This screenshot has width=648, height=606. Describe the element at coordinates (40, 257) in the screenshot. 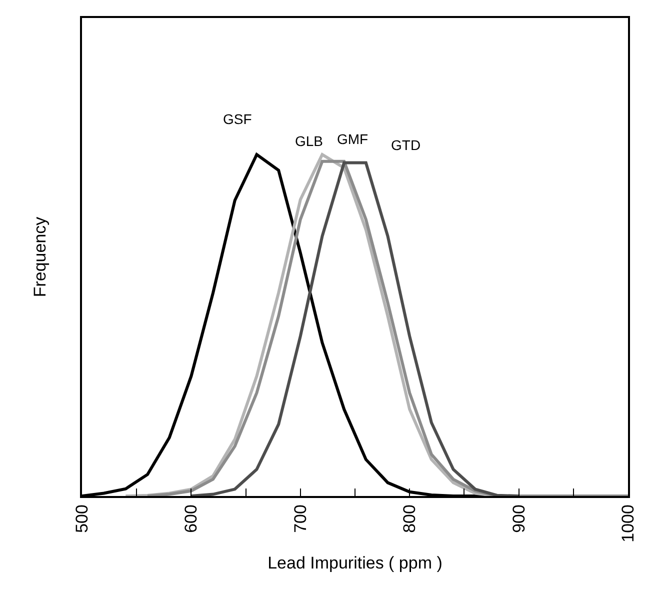

I see `y-axis-title: Frequency` at that location.